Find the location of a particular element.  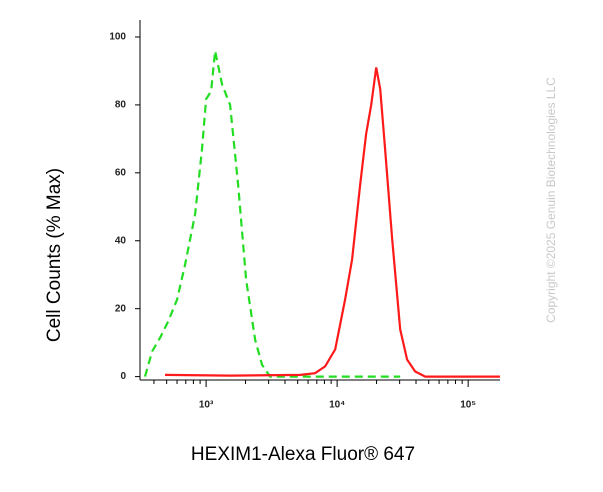

y-tick-label: 40 is located at coordinates (121, 240).